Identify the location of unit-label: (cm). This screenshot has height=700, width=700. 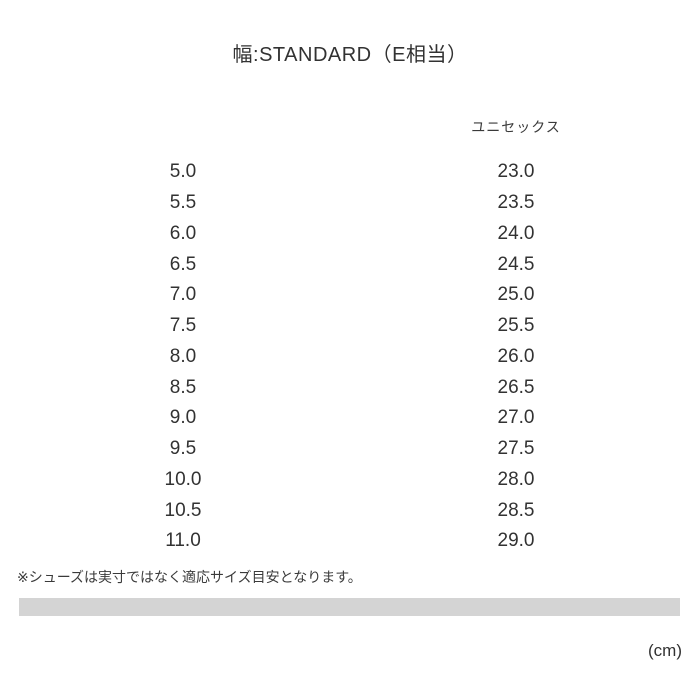
(665, 650).